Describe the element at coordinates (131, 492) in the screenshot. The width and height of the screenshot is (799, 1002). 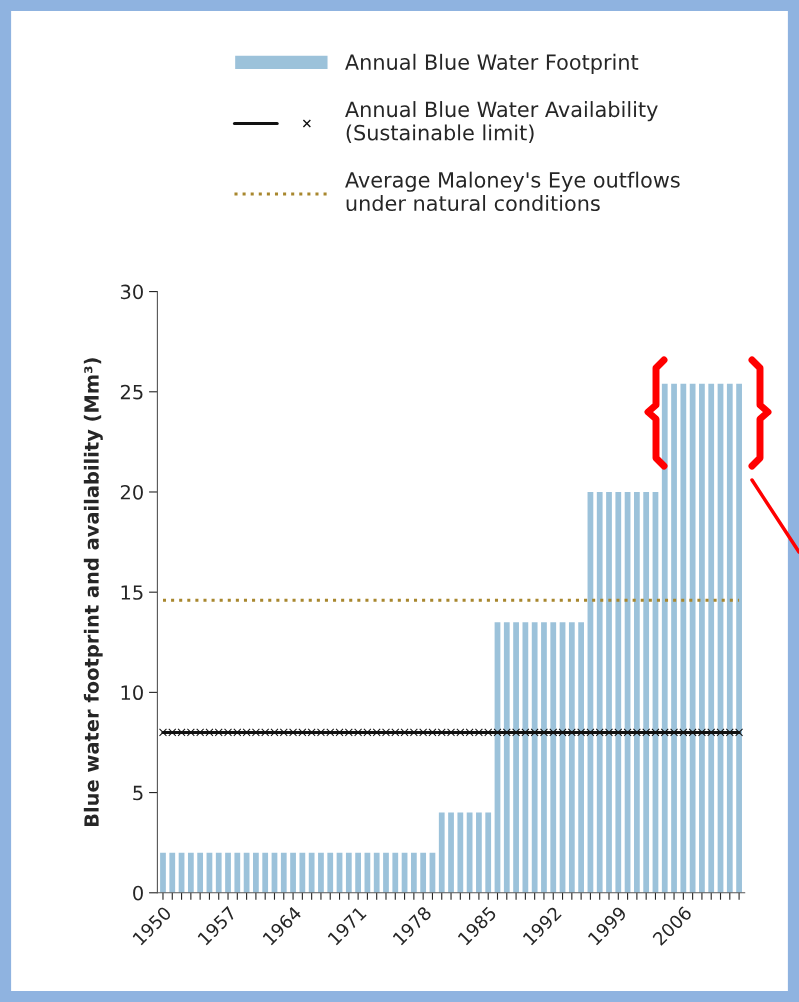
I see `y-tick-label: 20` at that location.